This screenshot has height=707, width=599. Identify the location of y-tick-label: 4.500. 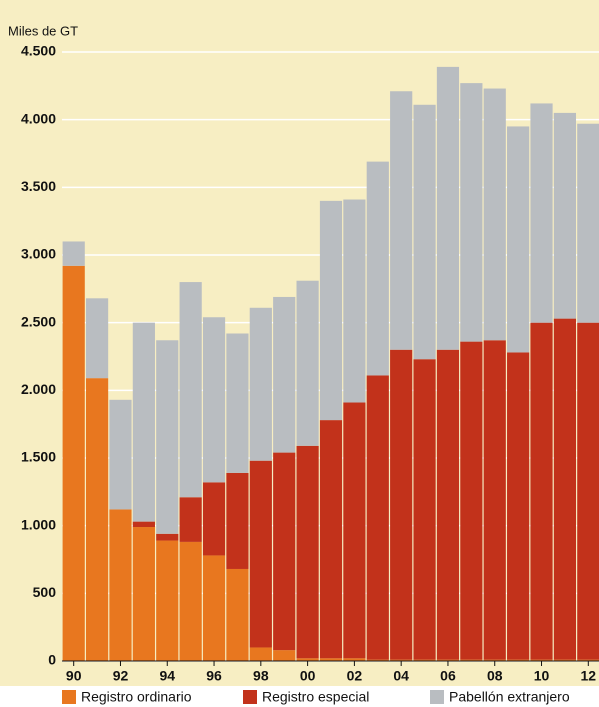
(38, 51).